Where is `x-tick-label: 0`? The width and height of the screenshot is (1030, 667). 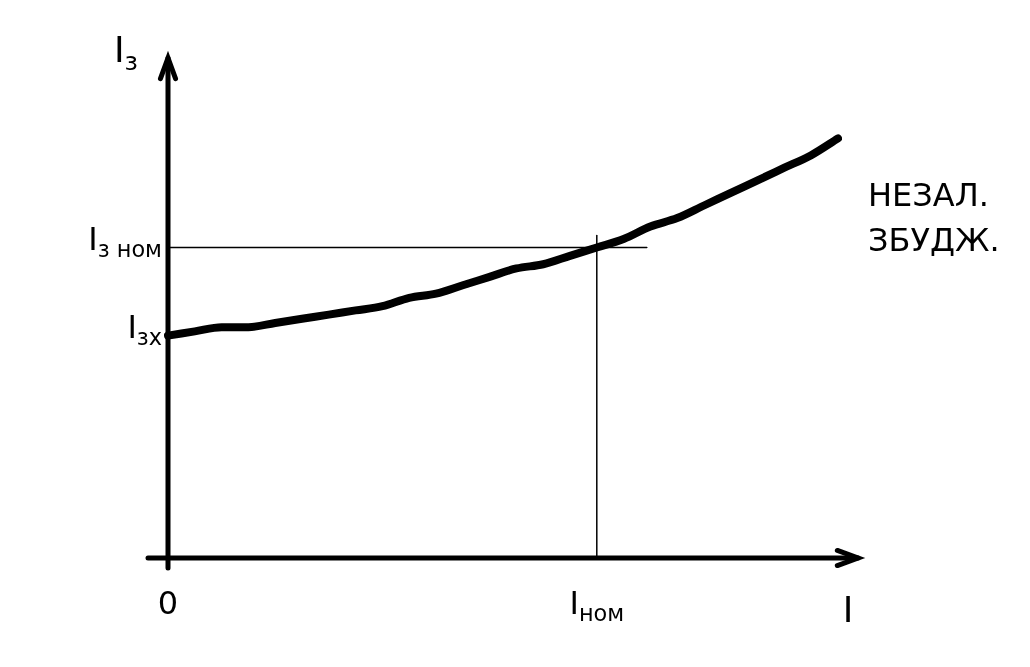
x-tick-label: 0 is located at coordinates (168, 603).